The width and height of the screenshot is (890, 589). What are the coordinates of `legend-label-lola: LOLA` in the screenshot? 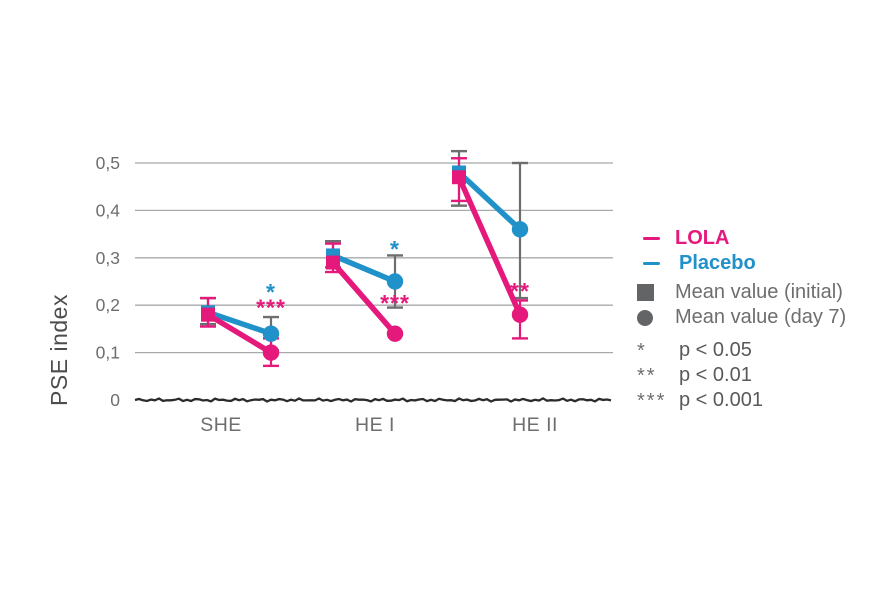 It's located at (702, 238).